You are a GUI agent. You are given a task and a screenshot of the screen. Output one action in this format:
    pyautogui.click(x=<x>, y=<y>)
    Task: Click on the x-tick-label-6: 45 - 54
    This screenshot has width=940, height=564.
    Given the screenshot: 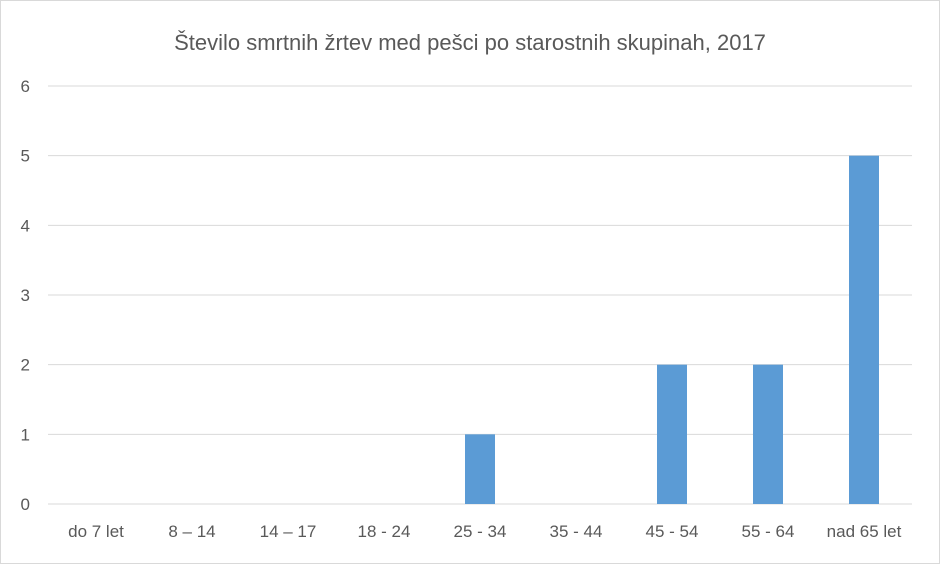 What is the action you would take?
    pyautogui.click(x=672, y=531)
    